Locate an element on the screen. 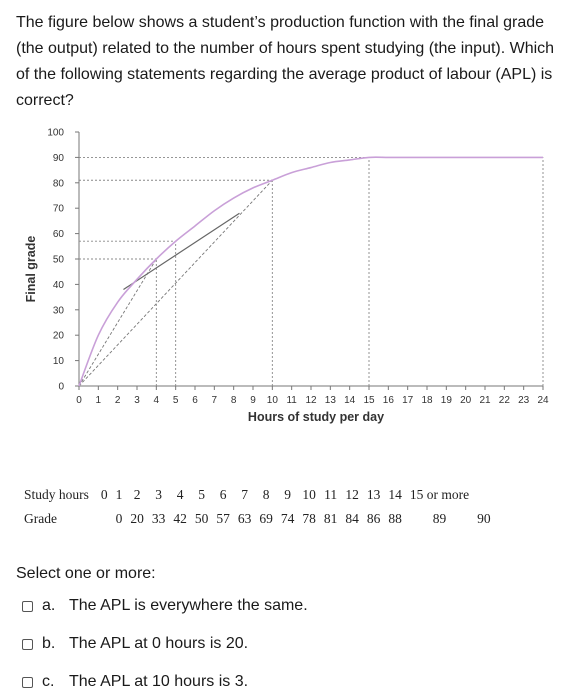 This screenshot has height=700, width=576. x-tick-label: 0 is located at coordinates (79, 400).